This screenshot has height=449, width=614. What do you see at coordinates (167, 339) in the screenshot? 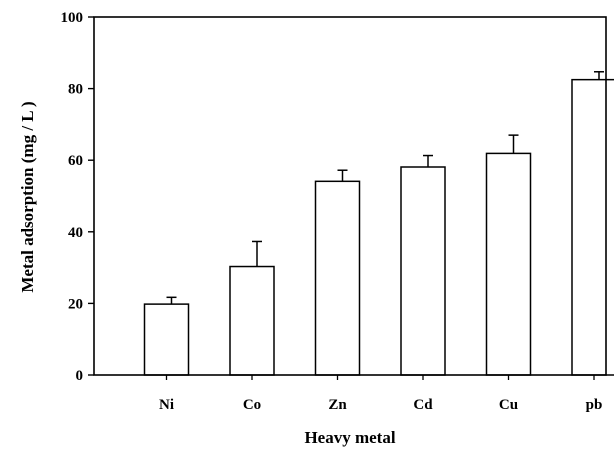
I see `bar-ni` at bounding box center [167, 339].